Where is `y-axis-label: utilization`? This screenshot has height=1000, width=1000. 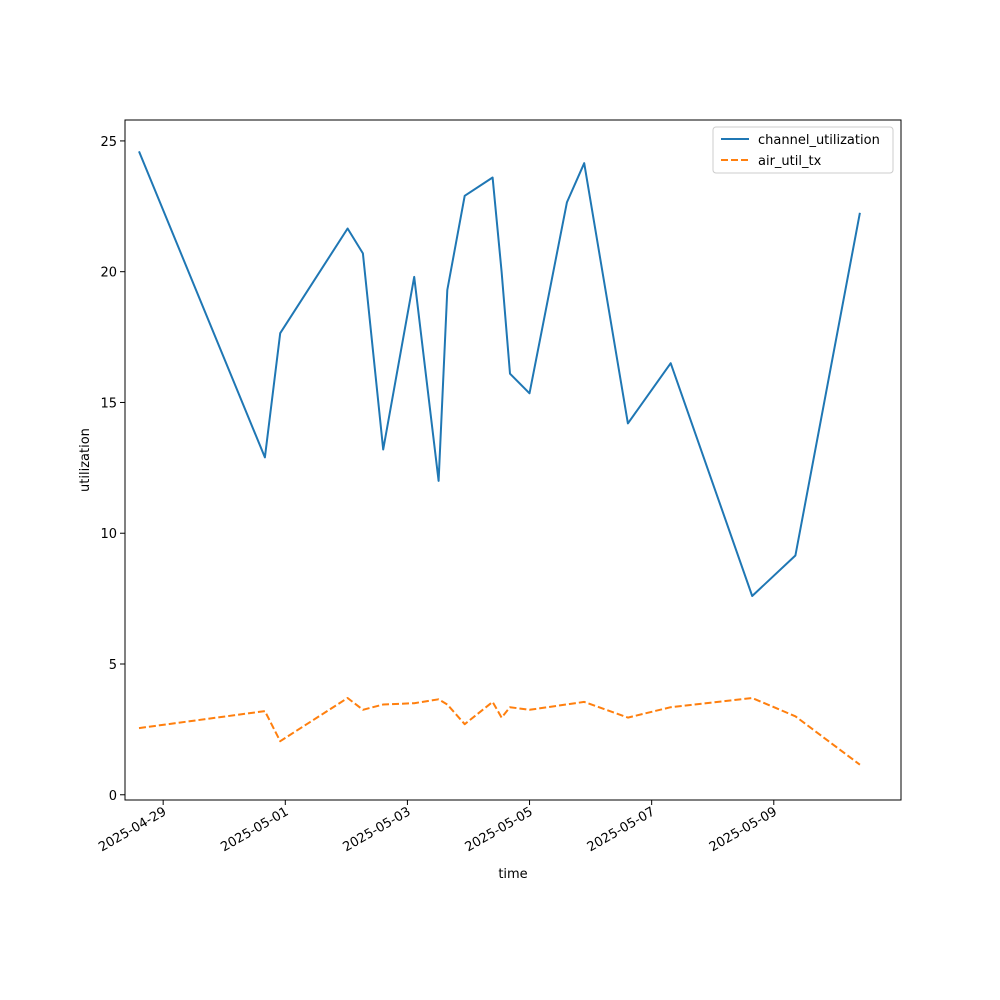 y-axis-label: utilization is located at coordinates (85, 460).